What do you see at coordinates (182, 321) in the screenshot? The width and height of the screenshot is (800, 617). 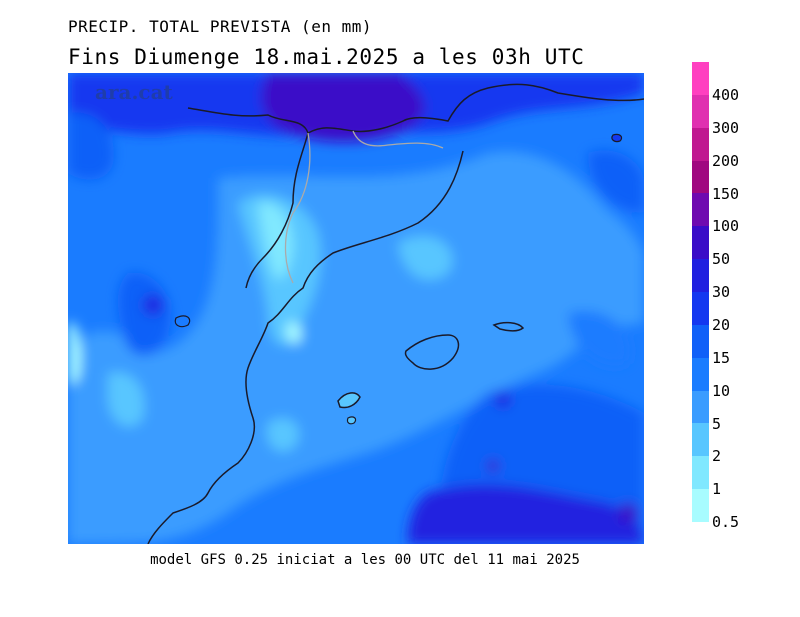 I see `islet` at bounding box center [182, 321].